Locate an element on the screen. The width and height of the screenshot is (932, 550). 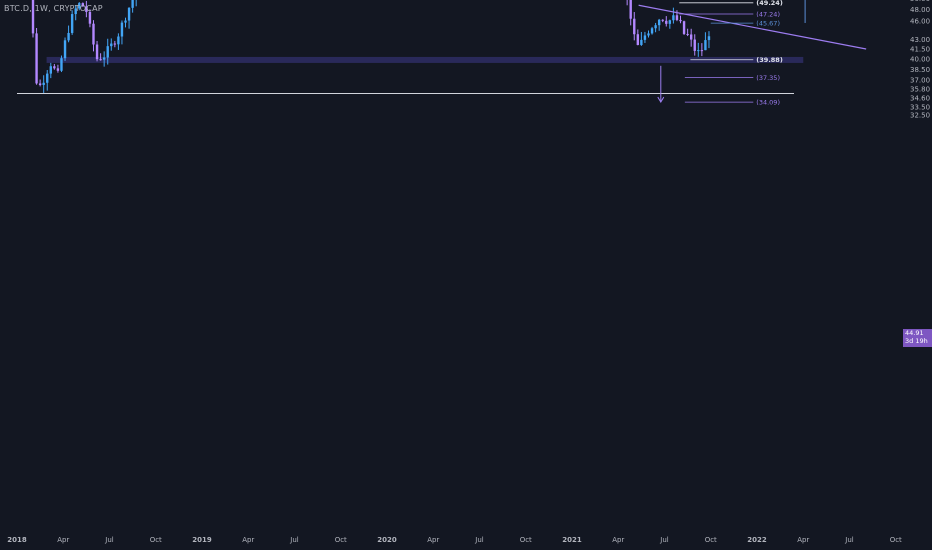
x-tick-label: 2018 is located at coordinates (17, 540).